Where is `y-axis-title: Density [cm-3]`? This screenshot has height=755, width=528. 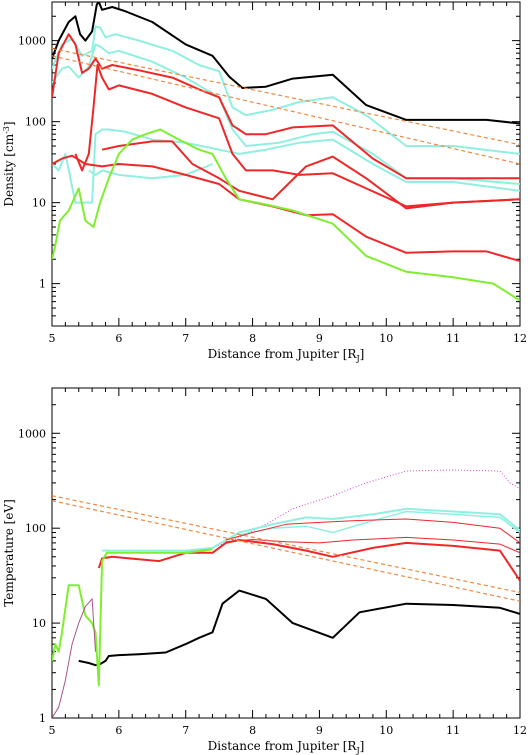 y-axis-title: Density [cm-3] is located at coordinates (9, 163).